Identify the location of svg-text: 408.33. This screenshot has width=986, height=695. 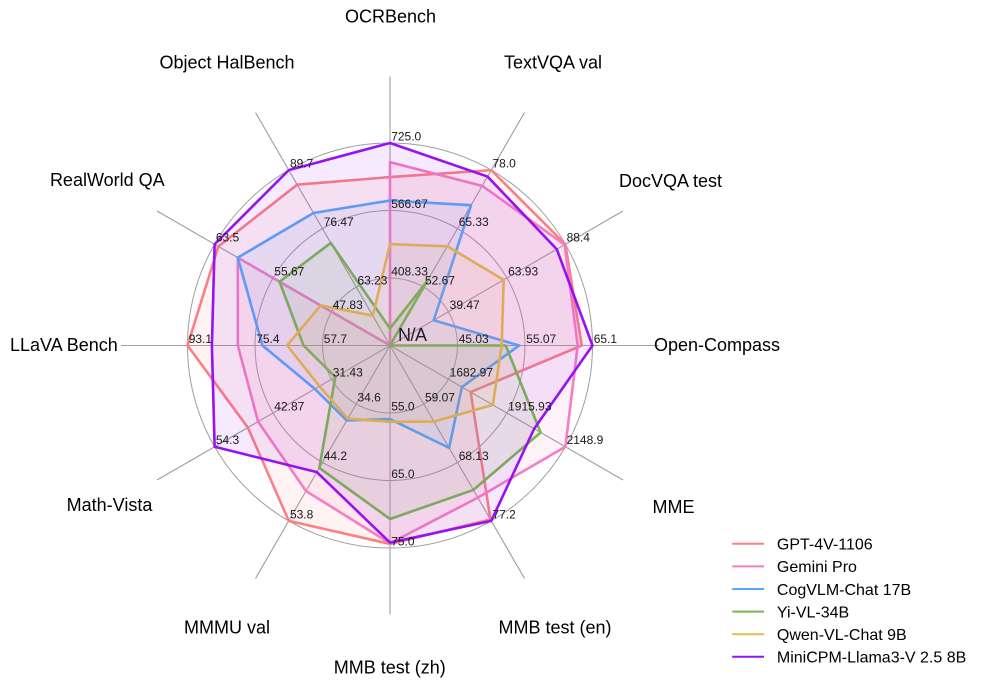
(409, 271).